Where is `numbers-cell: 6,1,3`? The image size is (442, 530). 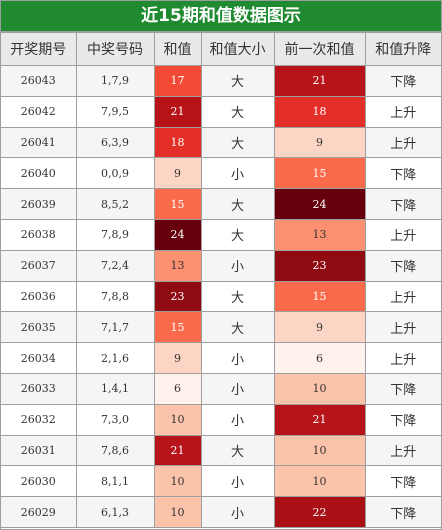
numbers-cell: 6,1,3 is located at coordinates (115, 512).